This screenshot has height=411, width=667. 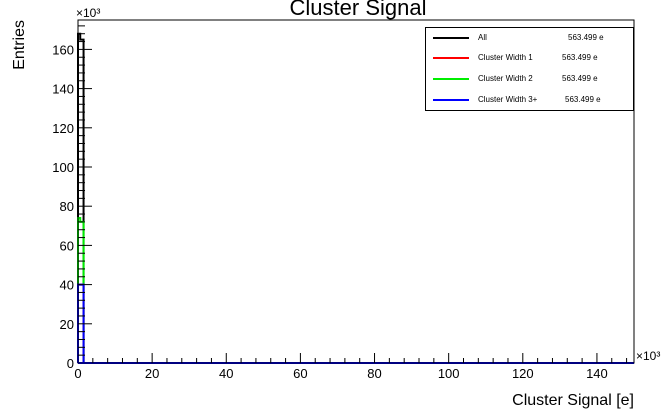 What do you see at coordinates (300, 373) in the screenshot?
I see `x-tick-label: 60` at bounding box center [300, 373].